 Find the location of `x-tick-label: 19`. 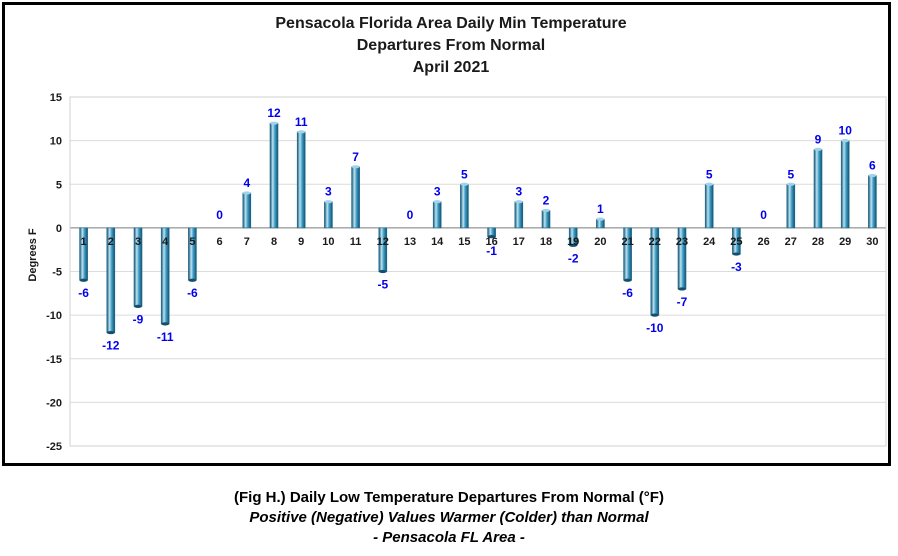

x-tick-label: 19 is located at coordinates (573, 242).